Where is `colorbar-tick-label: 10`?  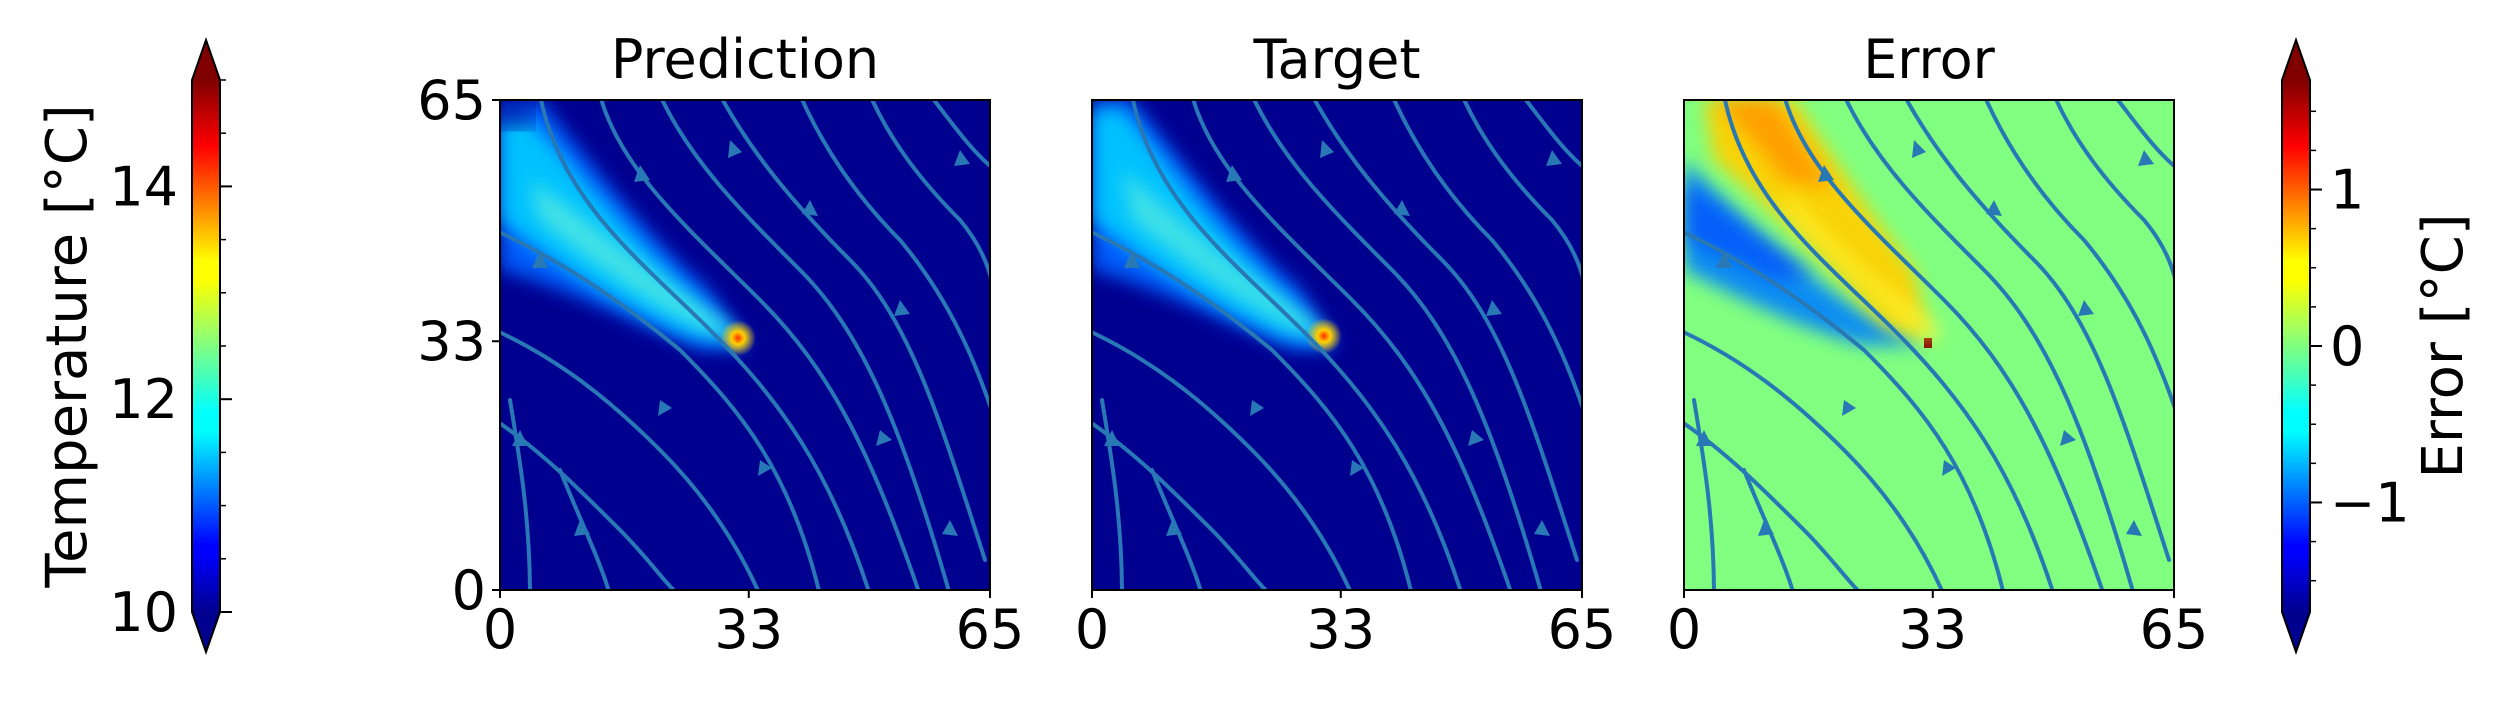
colorbar-tick-label: 10 is located at coordinates (143, 612).